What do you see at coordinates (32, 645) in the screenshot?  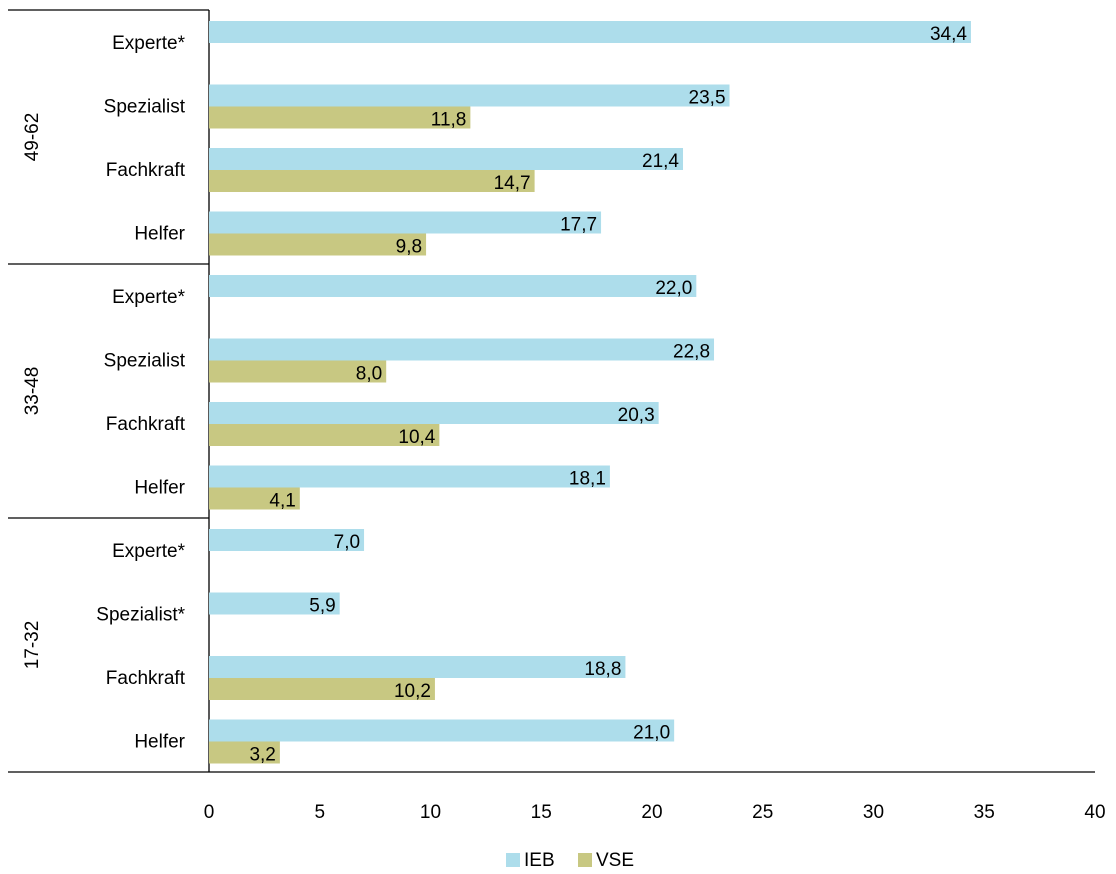 I see `group-label: 17-32` at bounding box center [32, 645].